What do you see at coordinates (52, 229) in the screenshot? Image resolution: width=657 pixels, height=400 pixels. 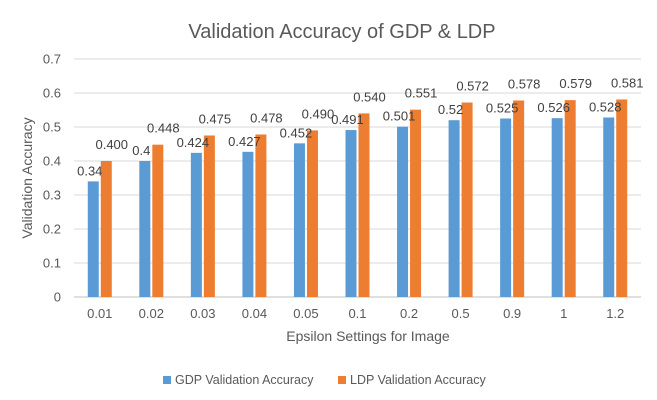 I see `y-tick-label: 0.2` at bounding box center [52, 229].